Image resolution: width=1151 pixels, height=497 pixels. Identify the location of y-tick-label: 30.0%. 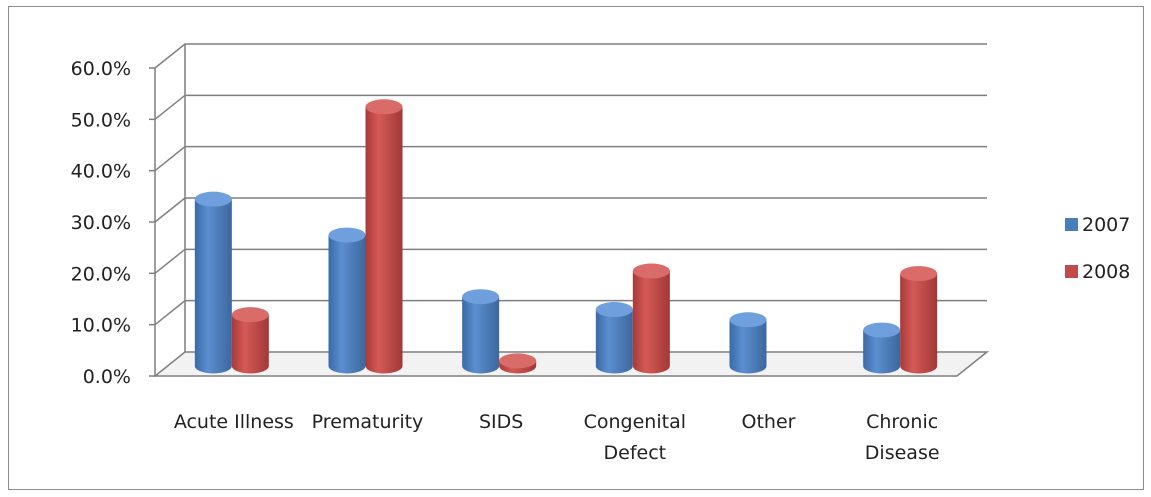
(101, 223).